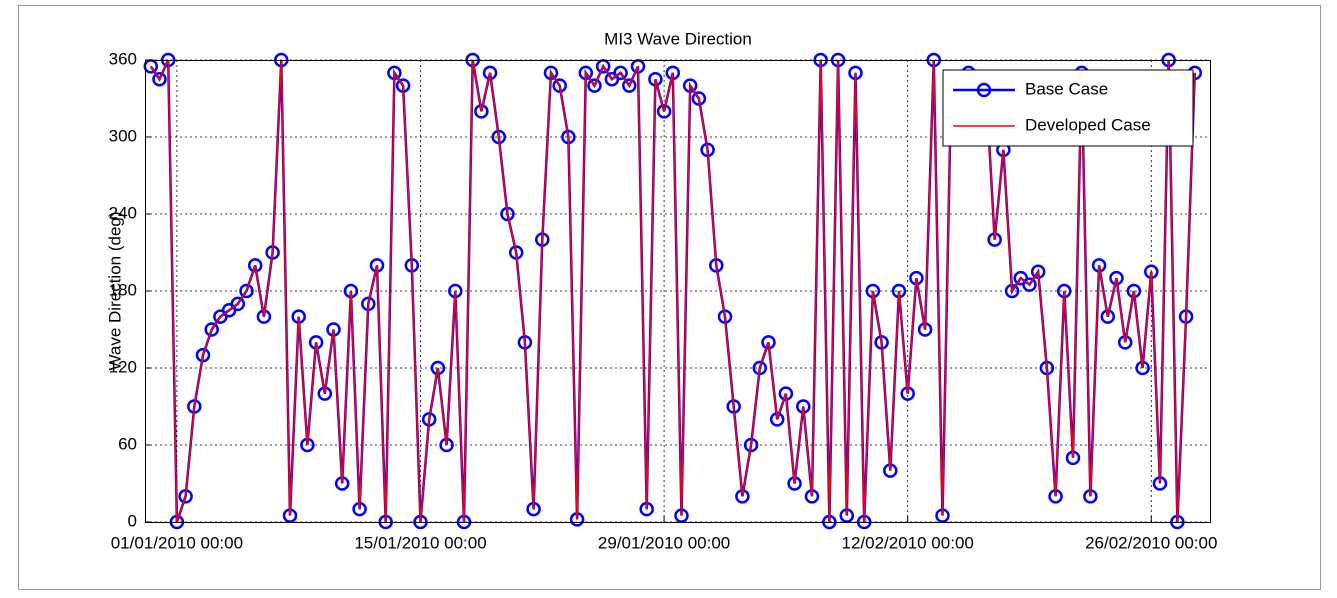 The image size is (1337, 598). What do you see at coordinates (1066, 88) in the screenshot?
I see `legend-label: Base Case` at bounding box center [1066, 88].